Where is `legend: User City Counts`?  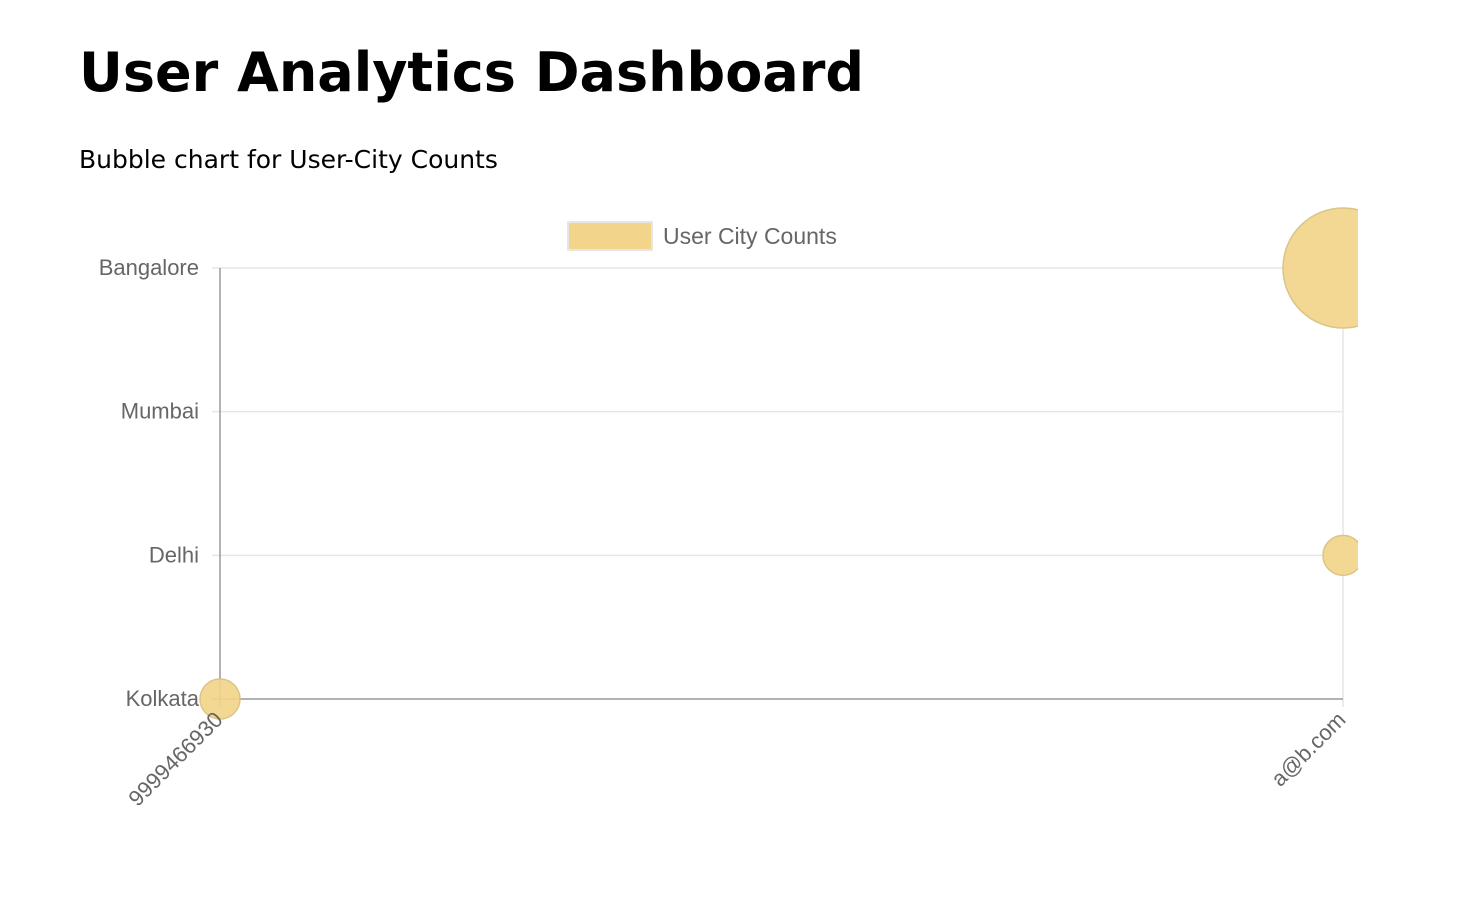 legend: User City Counts is located at coordinates (702, 236).